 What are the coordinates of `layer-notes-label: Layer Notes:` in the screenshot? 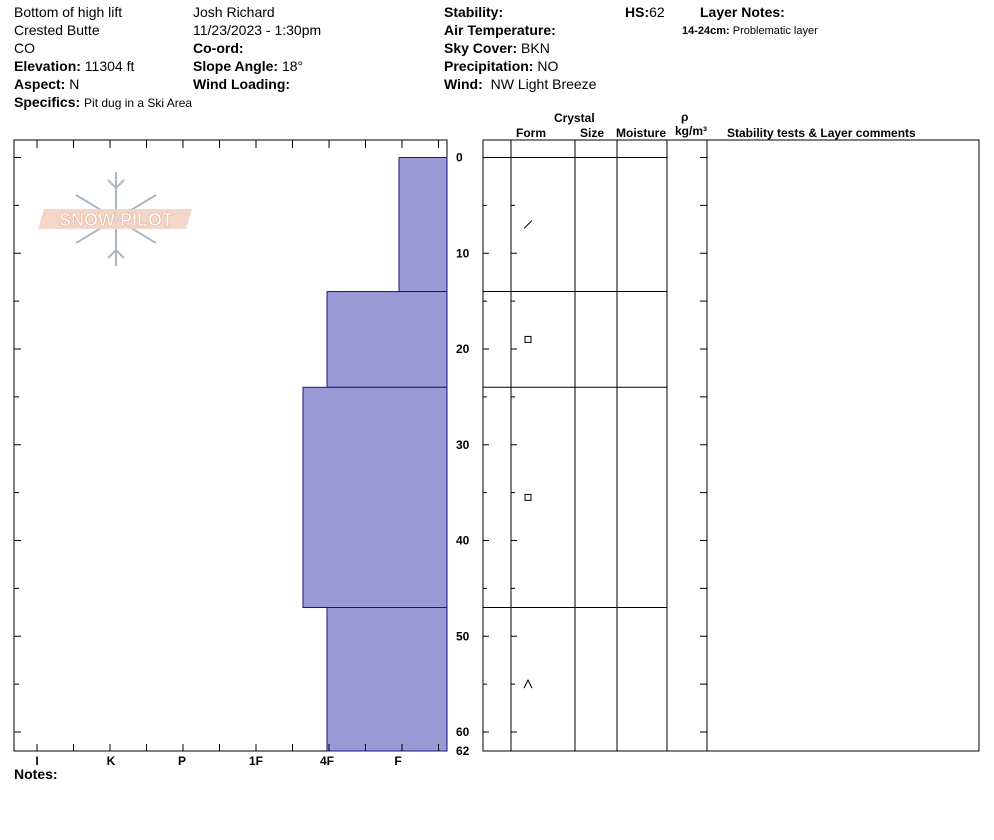 It's located at (742, 12).